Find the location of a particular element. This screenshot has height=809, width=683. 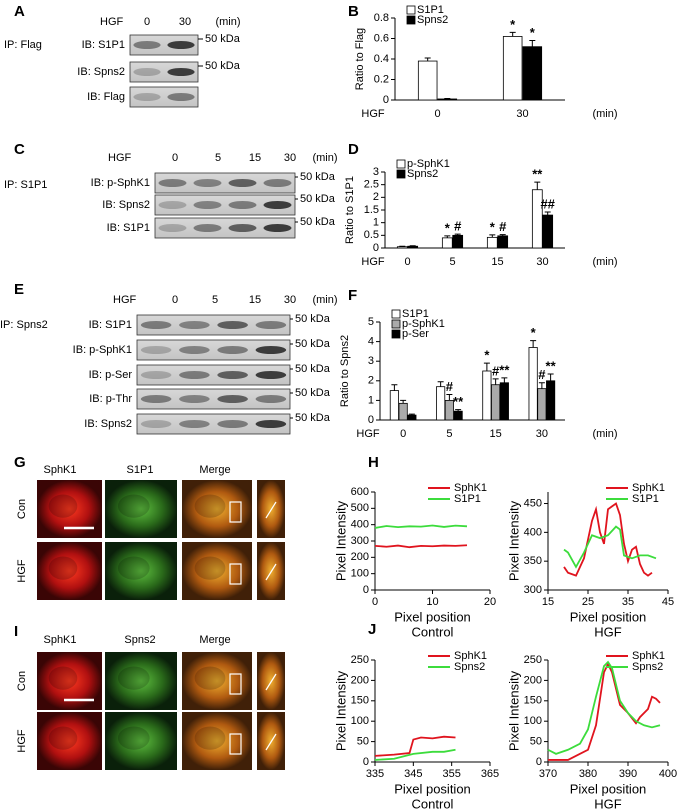

x-tick-label: 10 is located at coordinates (432, 602).